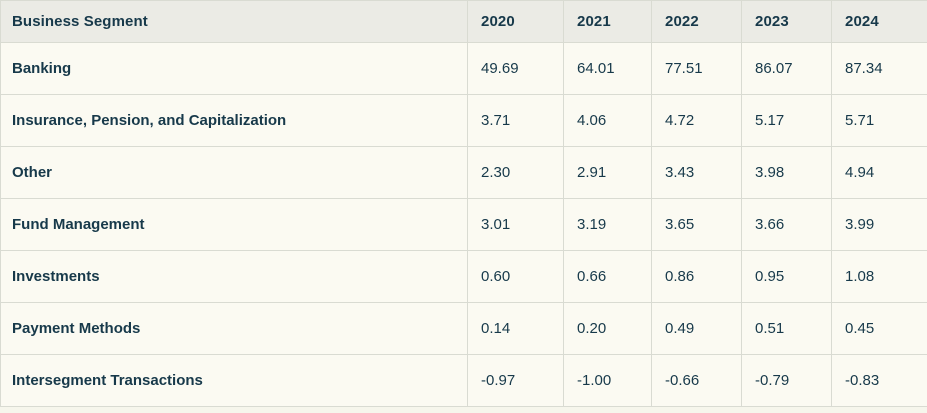 The width and height of the screenshot is (927, 413). What do you see at coordinates (234, 277) in the screenshot?
I see `segment-label: Investments` at bounding box center [234, 277].